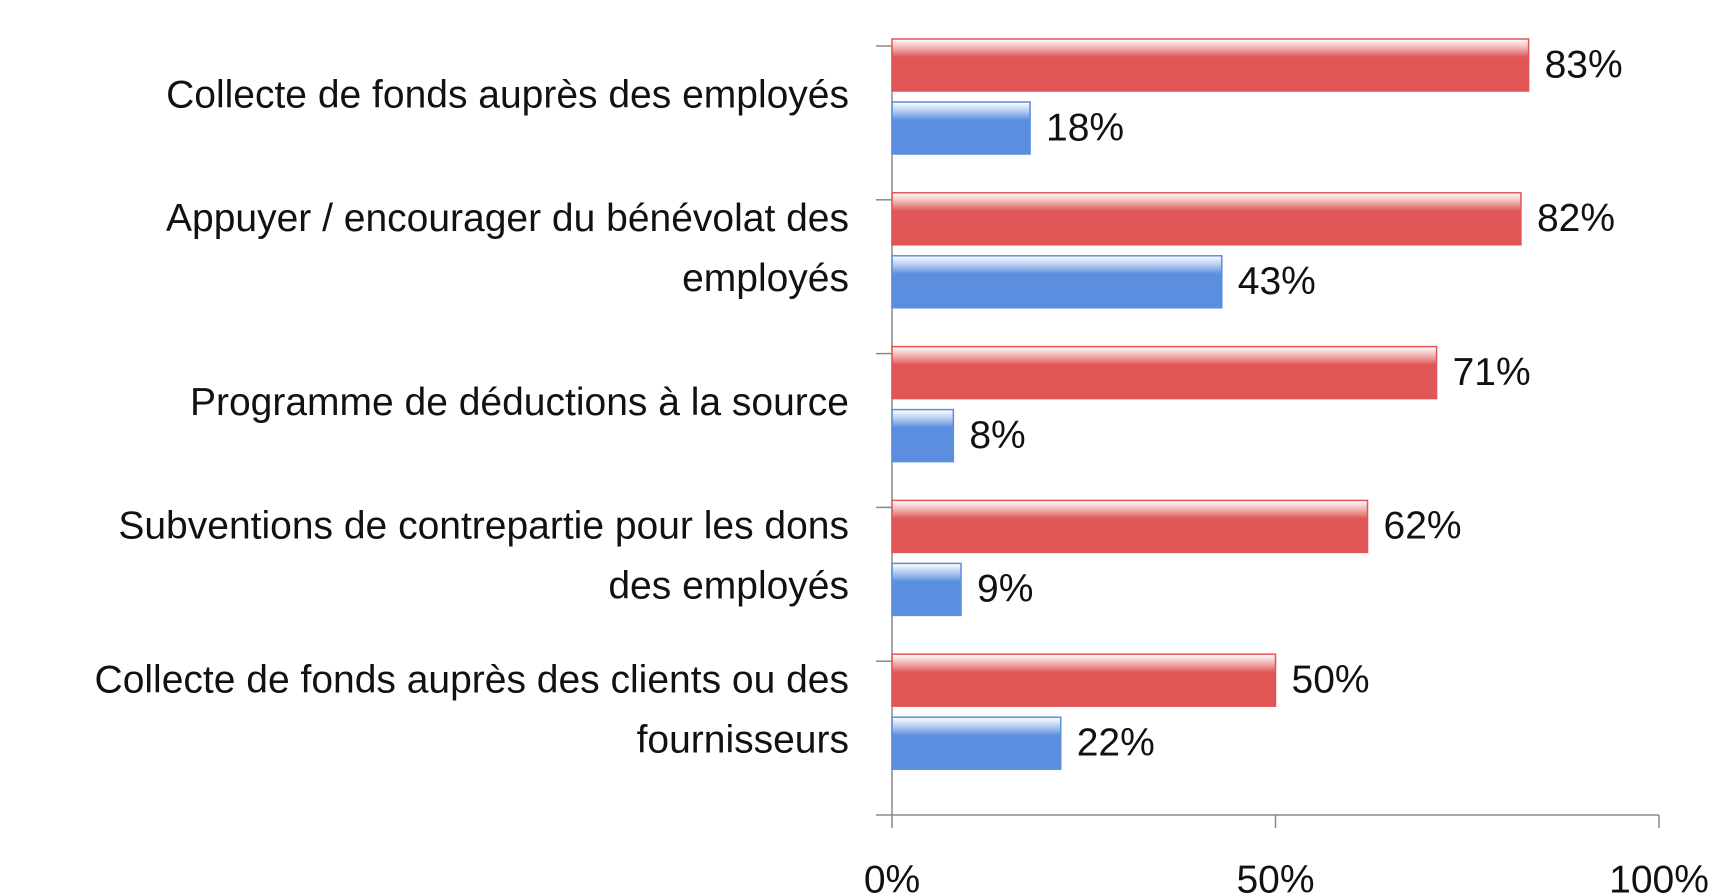  I want to click on value-label: 22%, so click(1116, 742).